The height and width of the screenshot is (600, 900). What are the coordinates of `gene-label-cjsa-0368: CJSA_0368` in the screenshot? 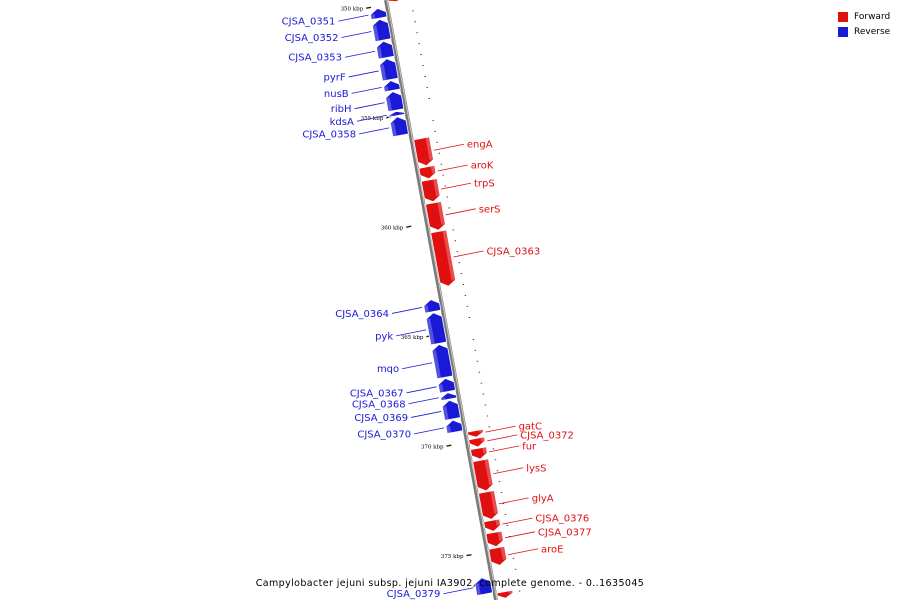 It's located at (379, 404).